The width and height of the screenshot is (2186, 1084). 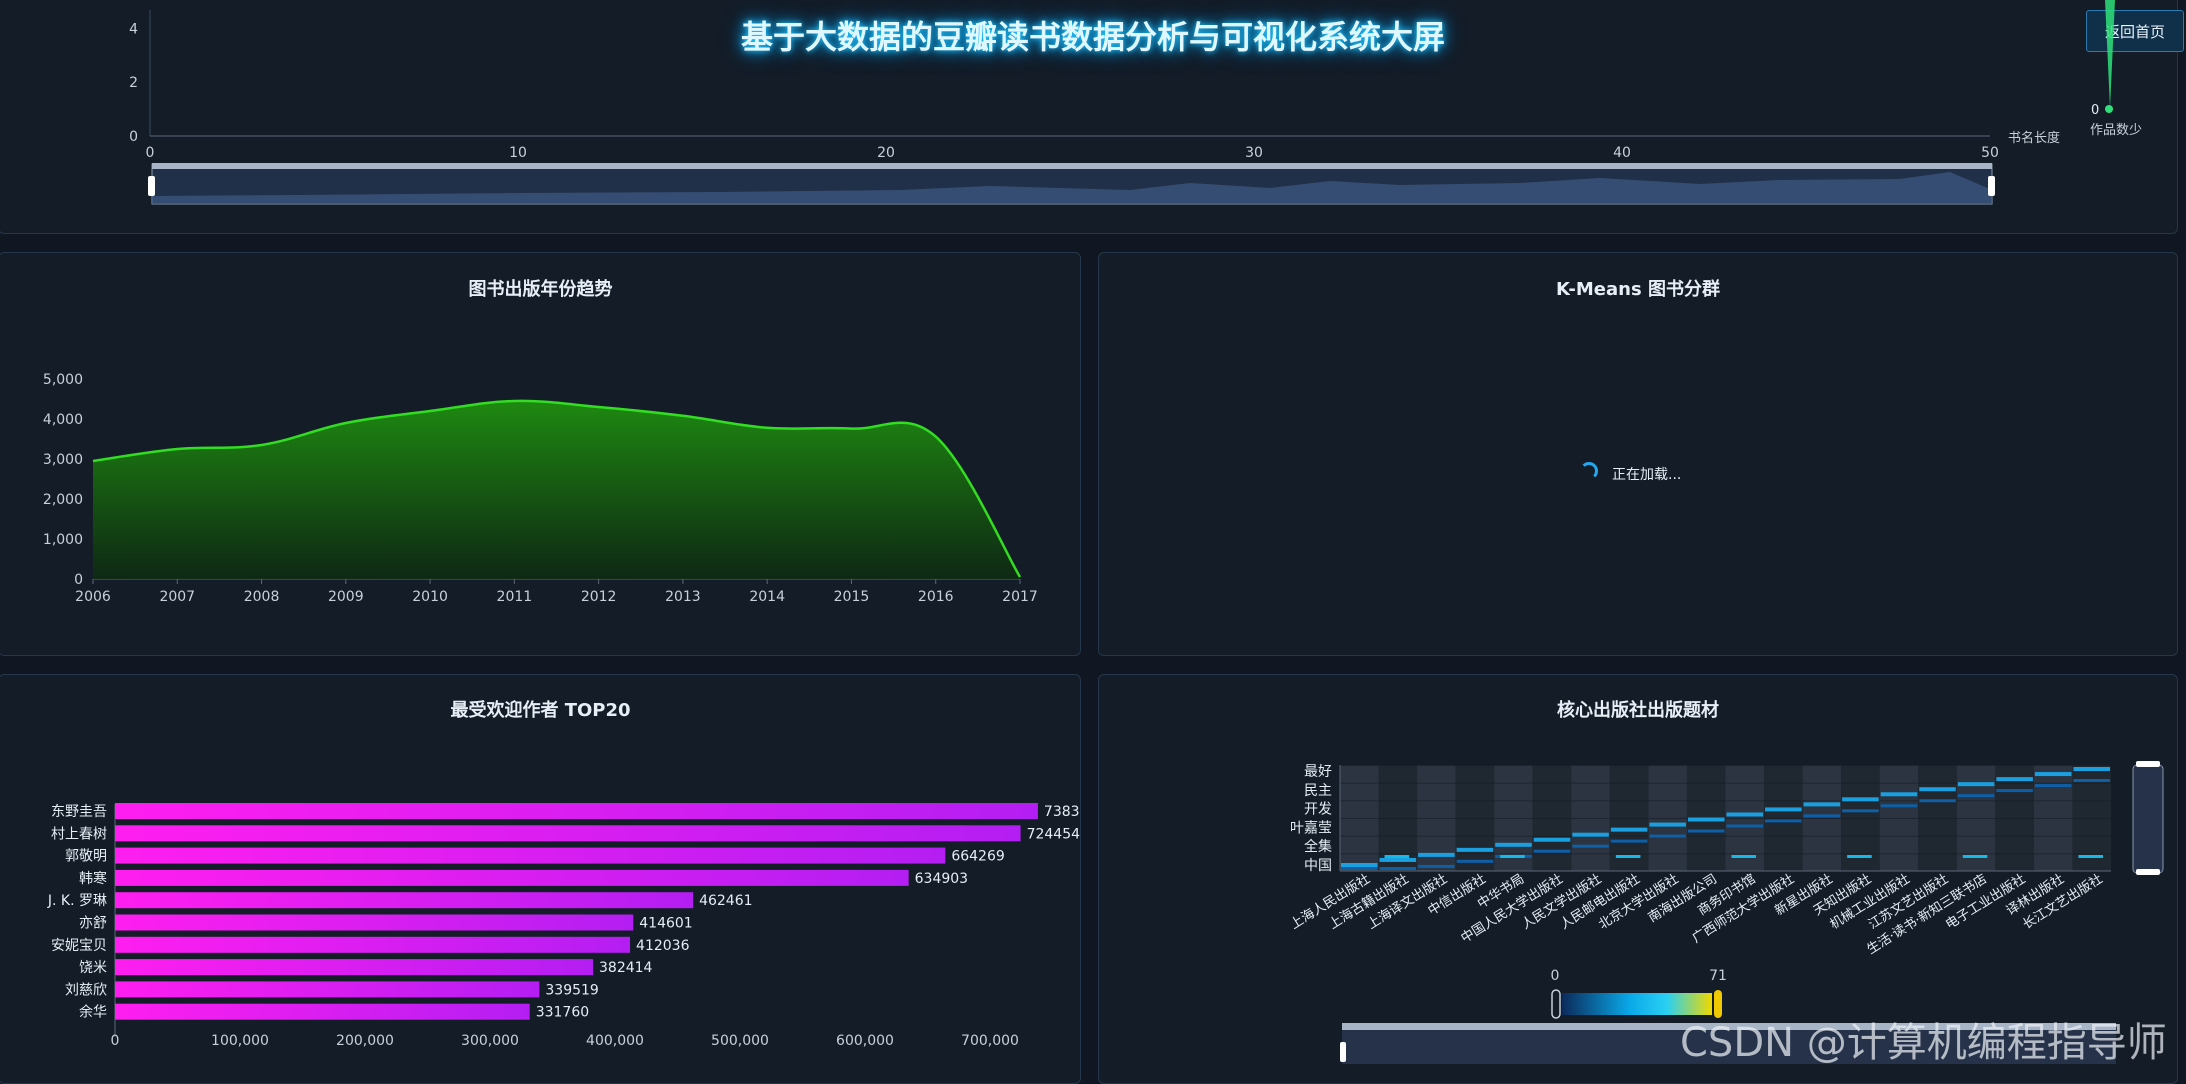 I want to click on heat-horizontal-slider-bar, so click(x=1729, y=1026).